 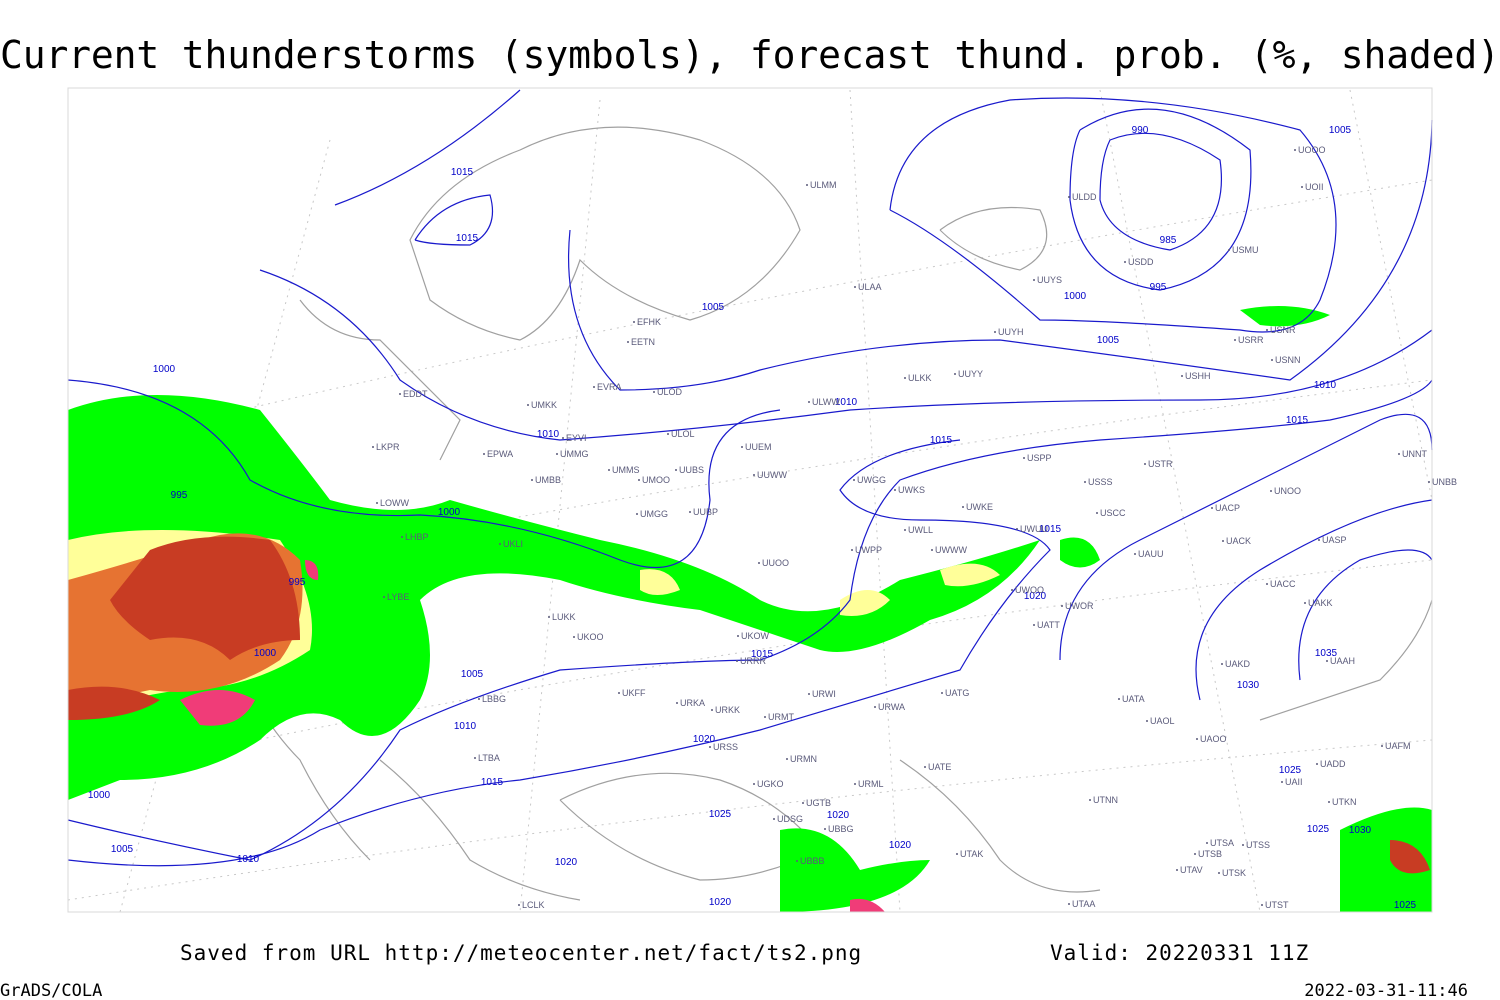 I want to click on station-label: UTSA, so click(x=1222, y=843).